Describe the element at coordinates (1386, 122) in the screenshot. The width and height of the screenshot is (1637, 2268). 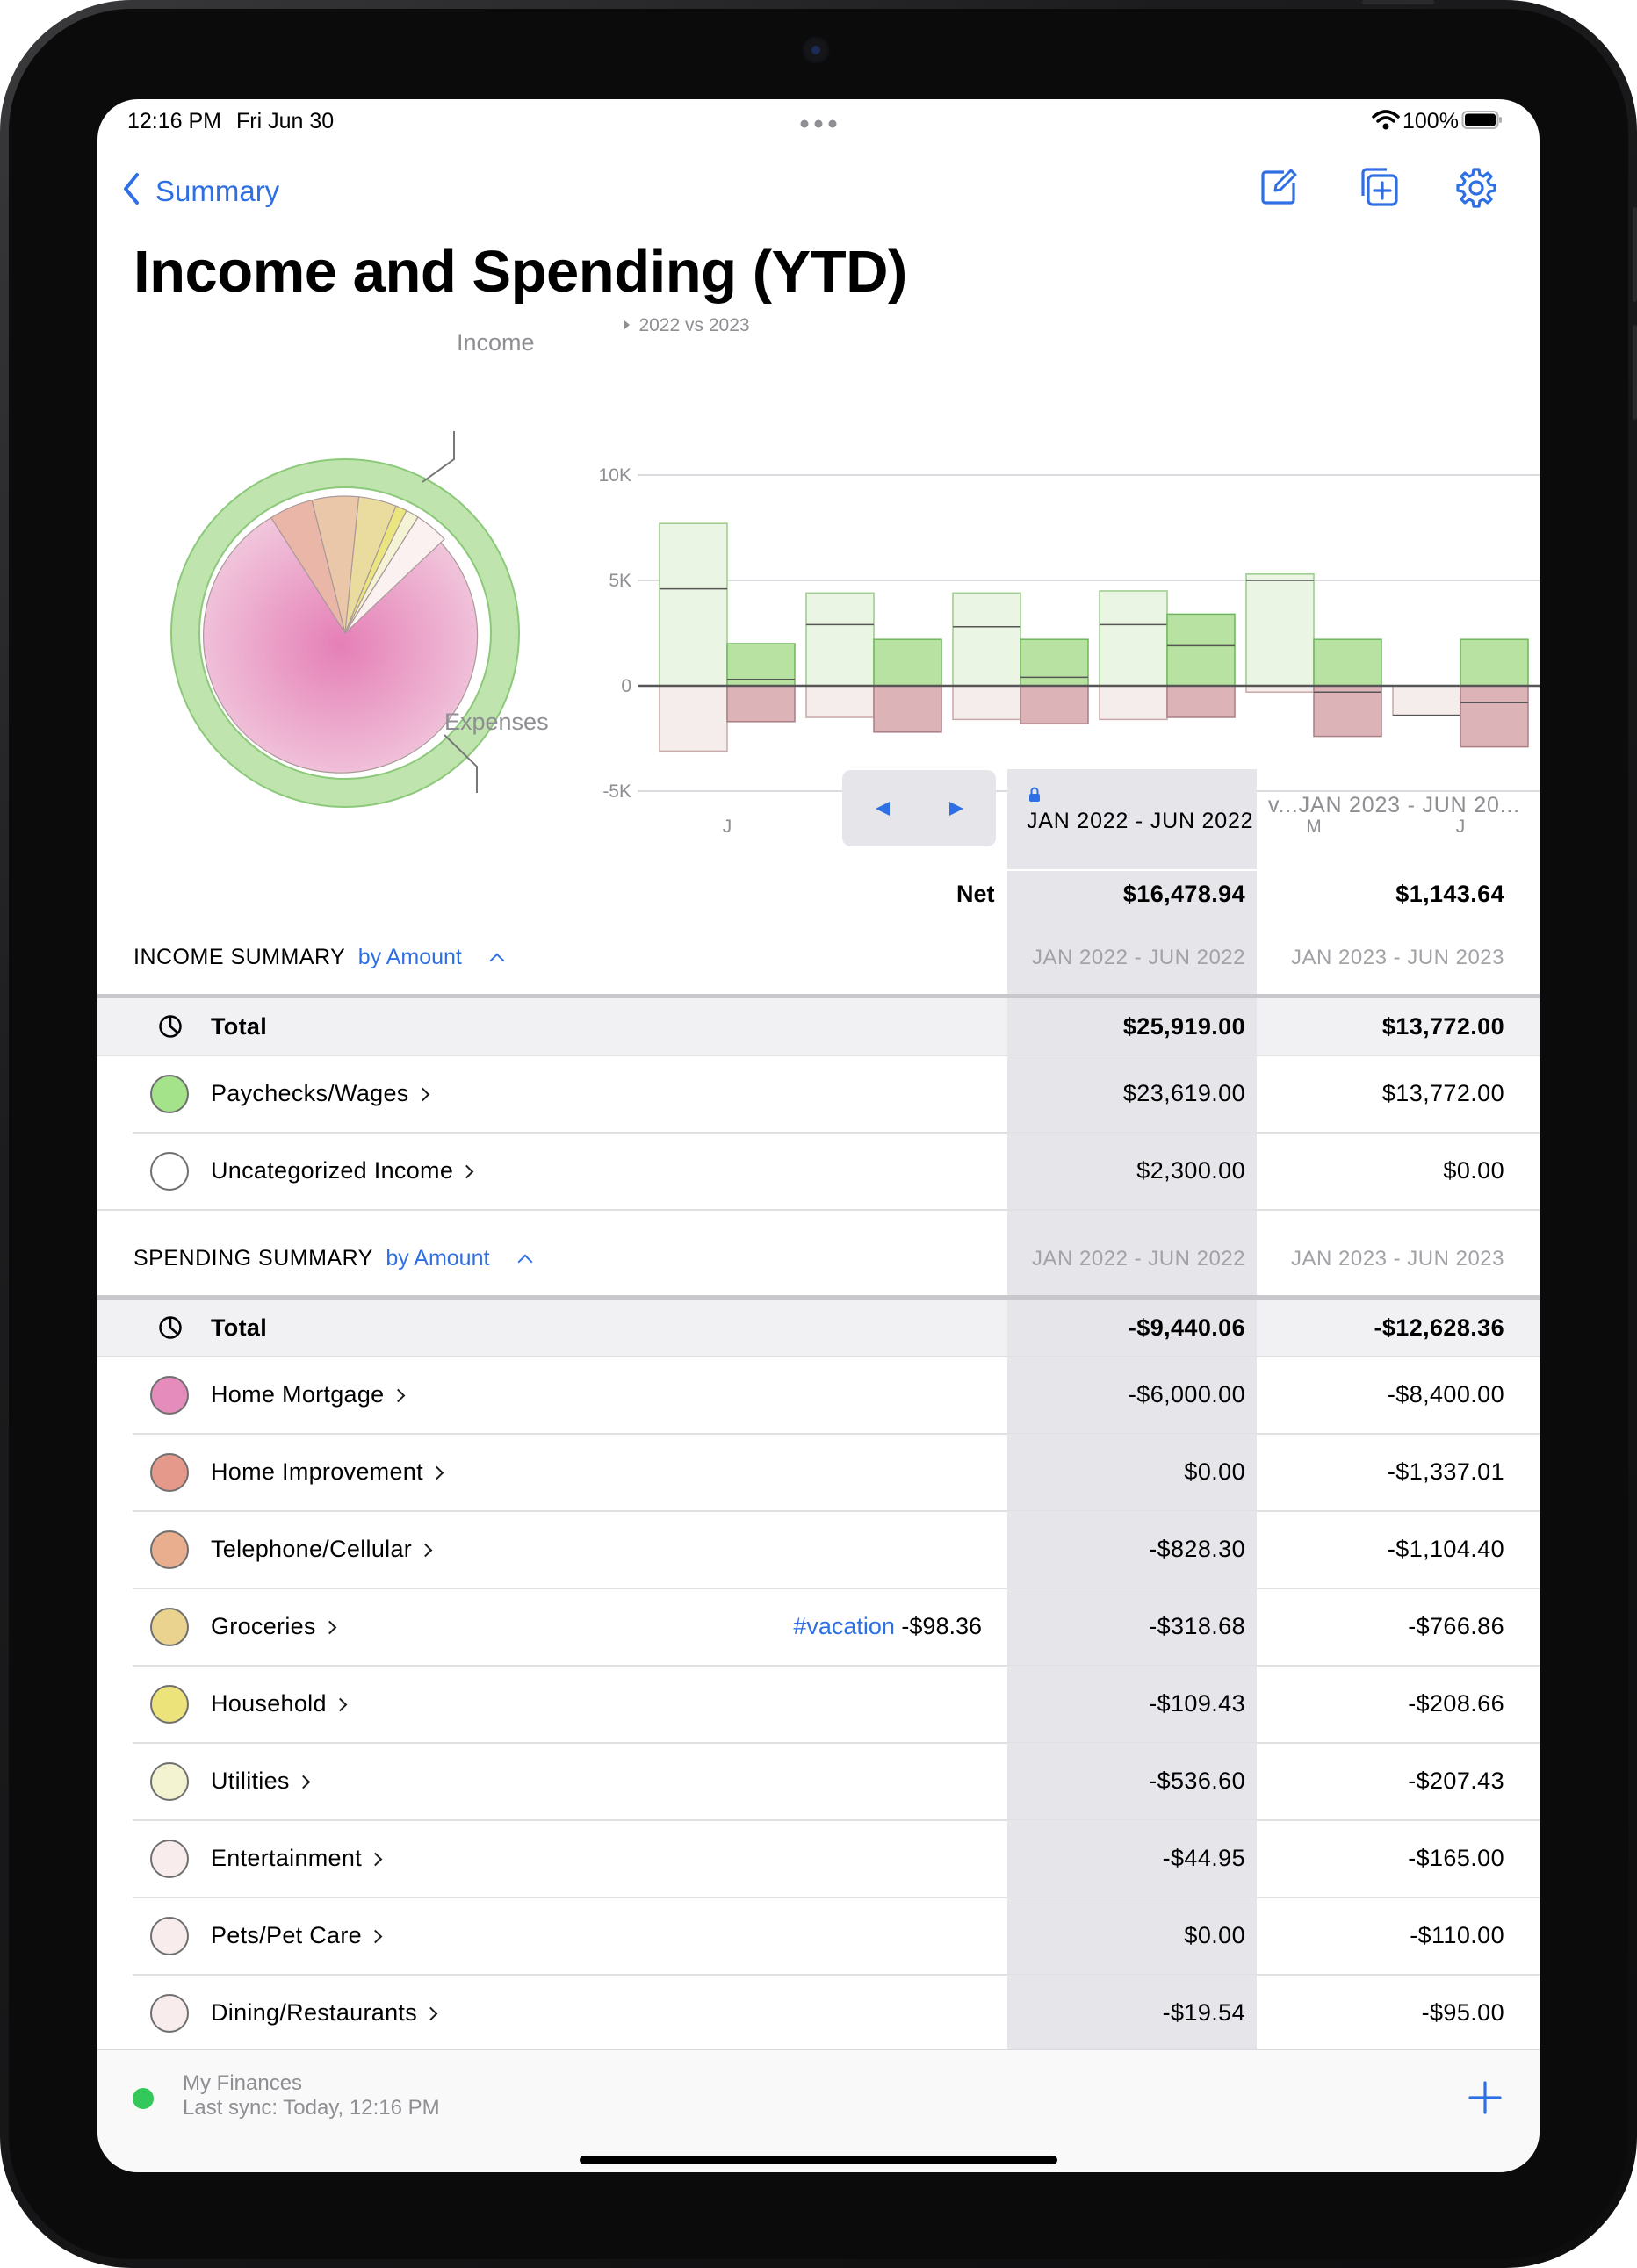
I see `wifi-icon` at that location.